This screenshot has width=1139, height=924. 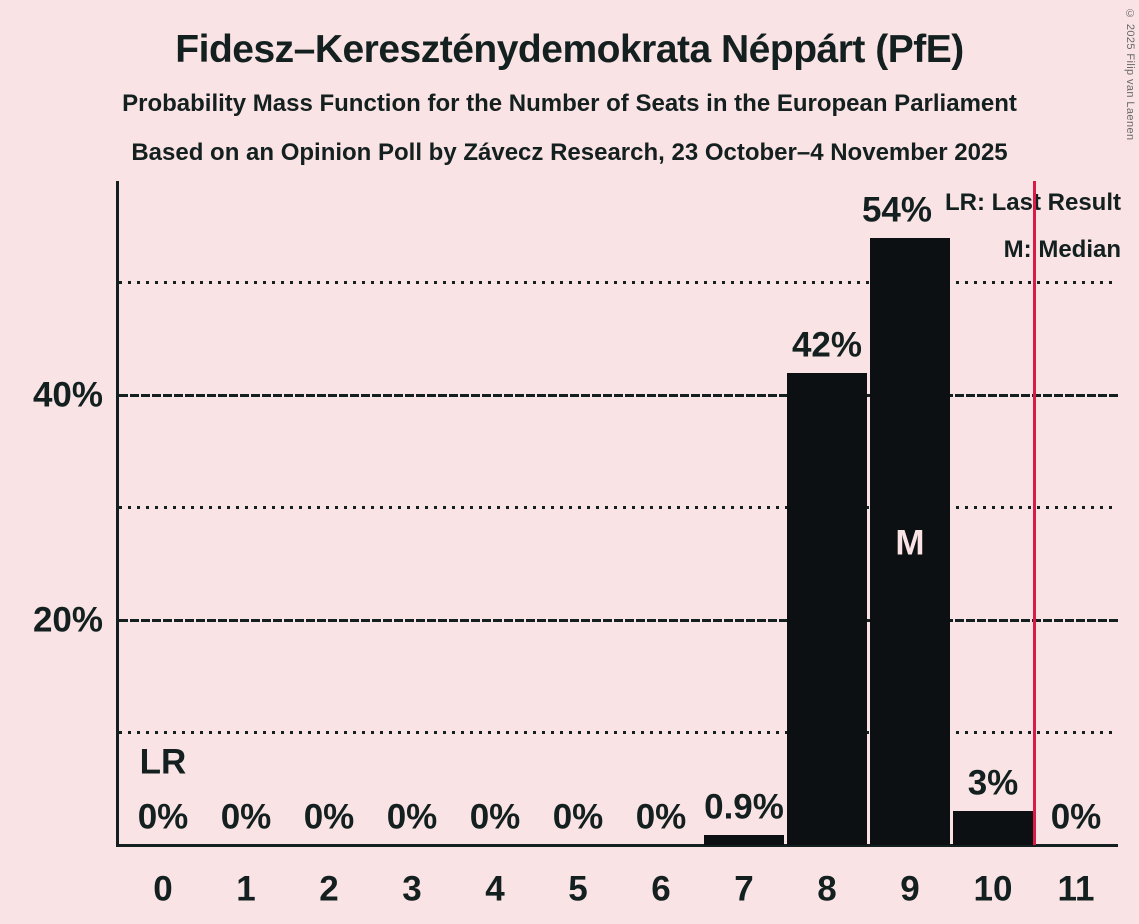 I want to click on median-annotation: M, so click(x=910, y=543).